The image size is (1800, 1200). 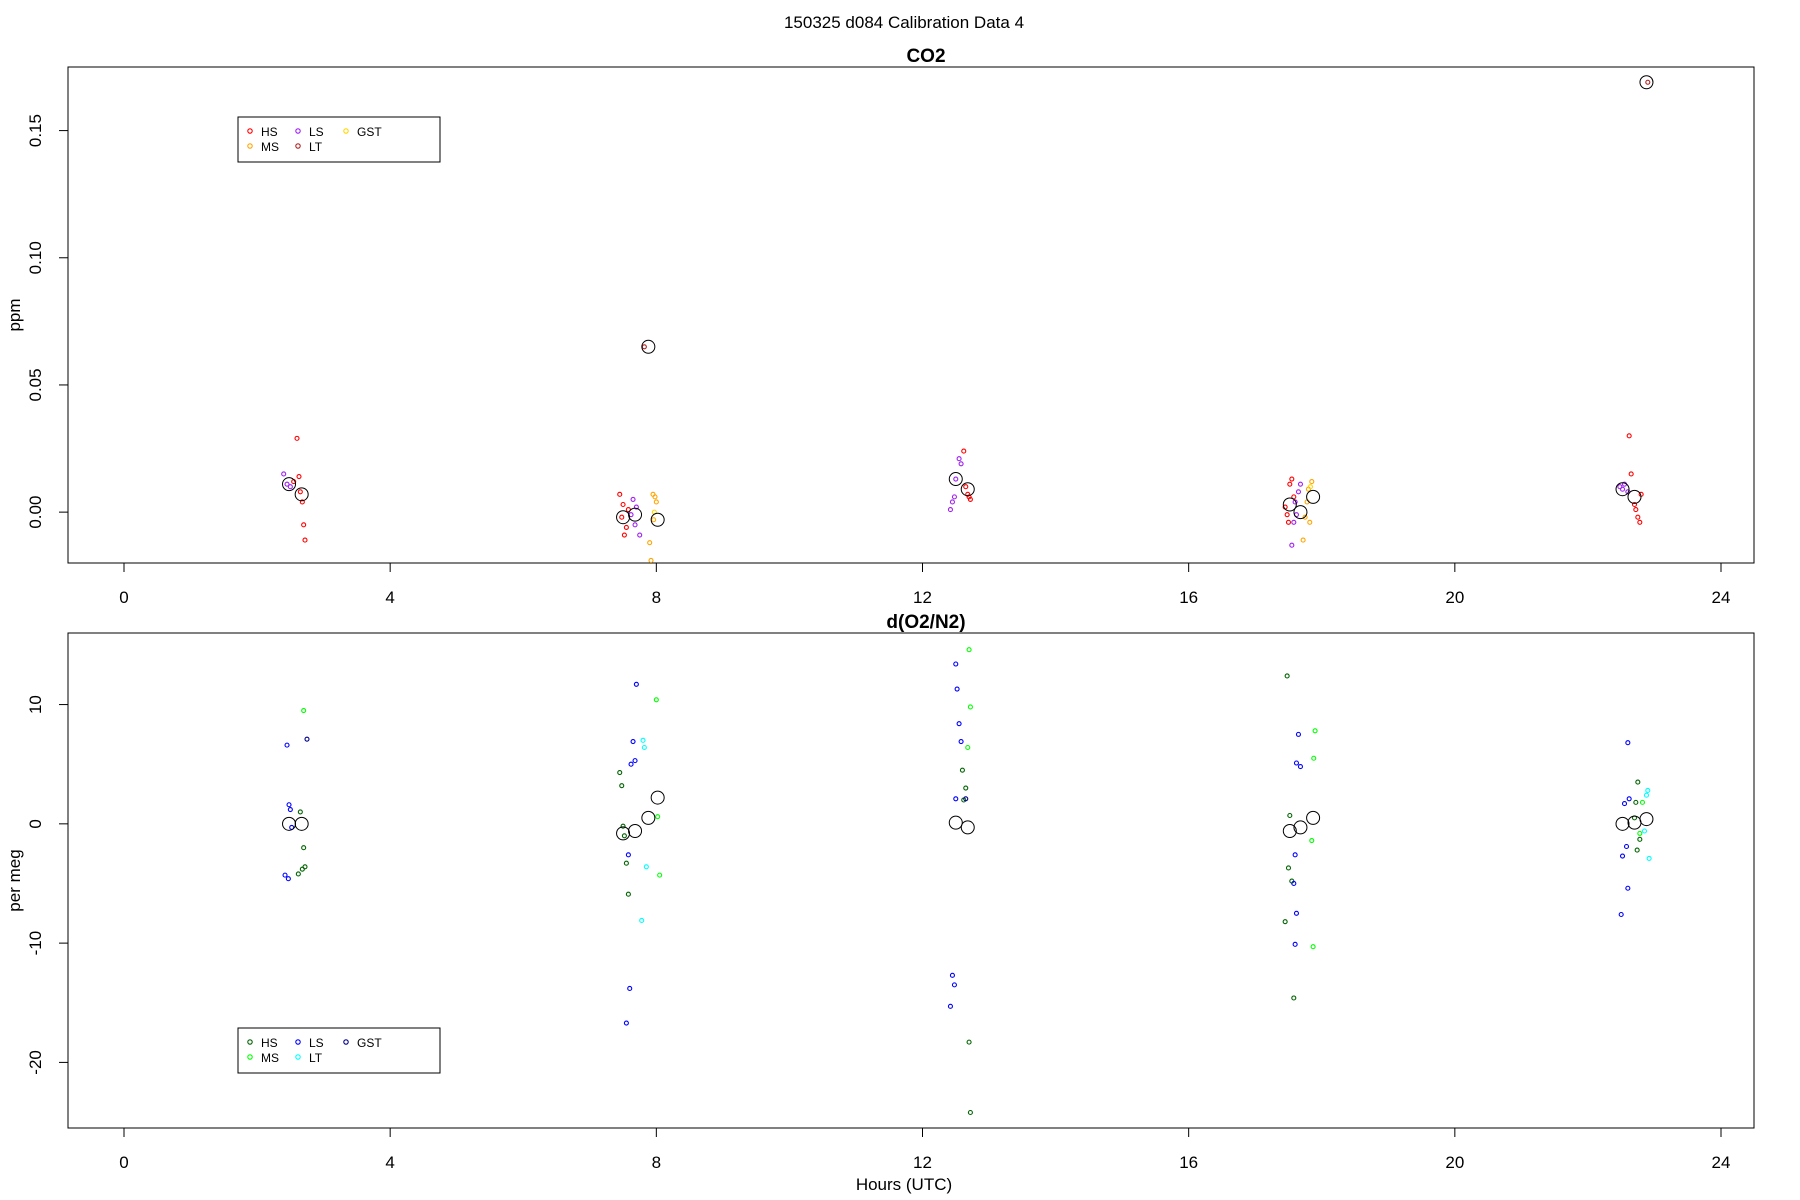 What do you see at coordinates (1454, 1162) in the screenshot?
I see `x-tick-label: 20` at bounding box center [1454, 1162].